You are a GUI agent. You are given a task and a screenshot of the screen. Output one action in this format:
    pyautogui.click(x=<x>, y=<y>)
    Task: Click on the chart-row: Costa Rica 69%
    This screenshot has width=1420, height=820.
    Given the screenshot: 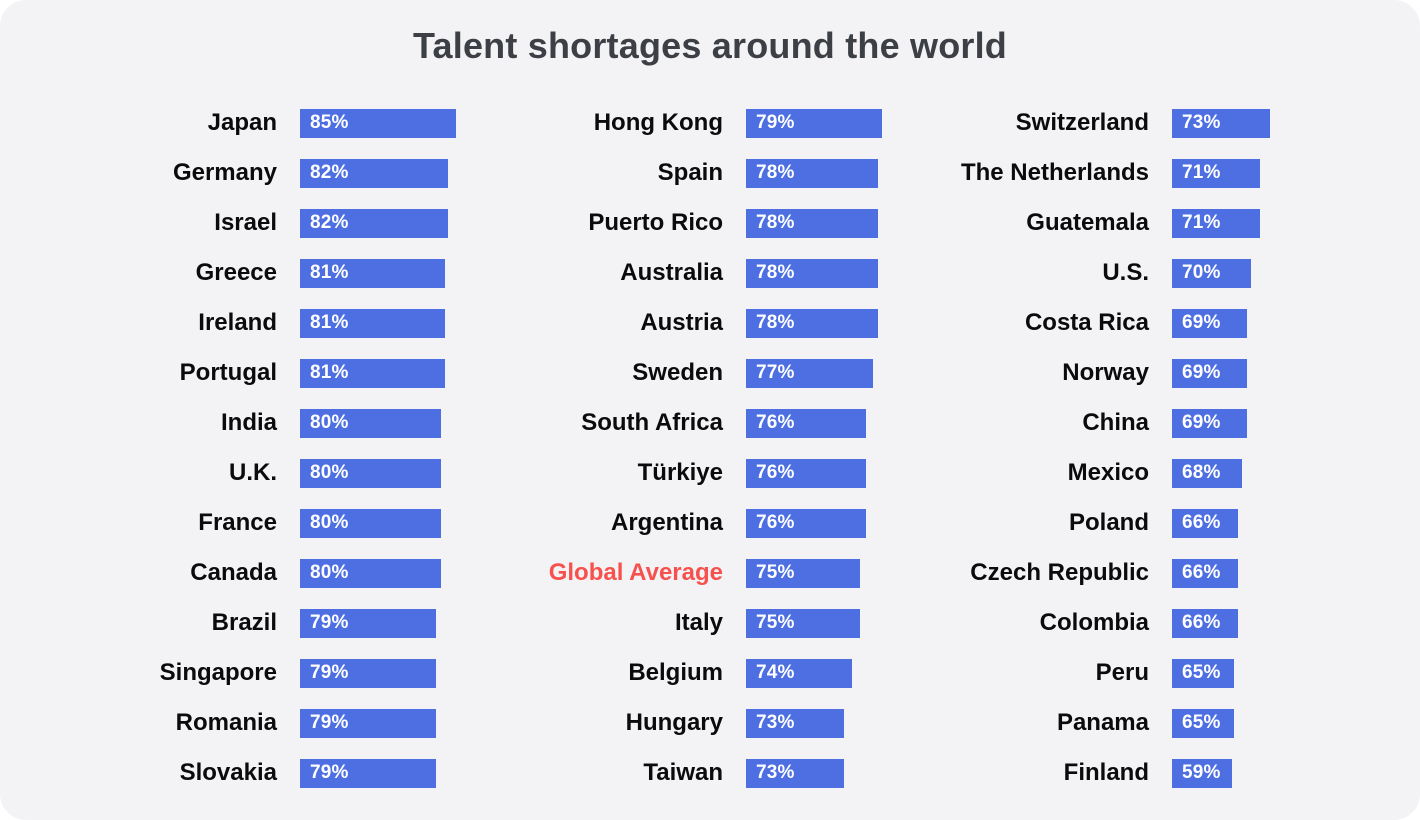 What is the action you would take?
    pyautogui.click(x=1153, y=323)
    